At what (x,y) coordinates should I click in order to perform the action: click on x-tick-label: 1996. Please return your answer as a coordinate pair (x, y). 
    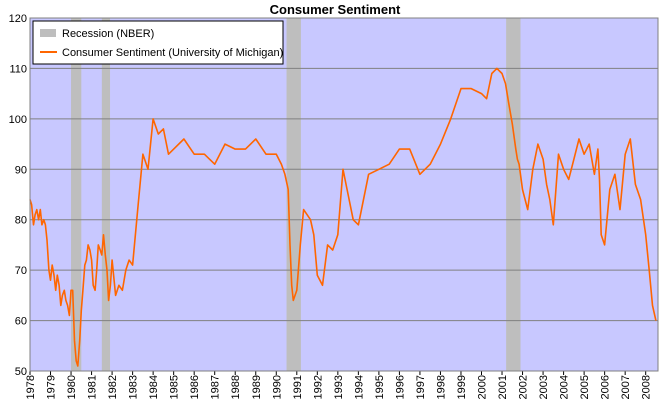
    Looking at the image, I should click on (400, 387).